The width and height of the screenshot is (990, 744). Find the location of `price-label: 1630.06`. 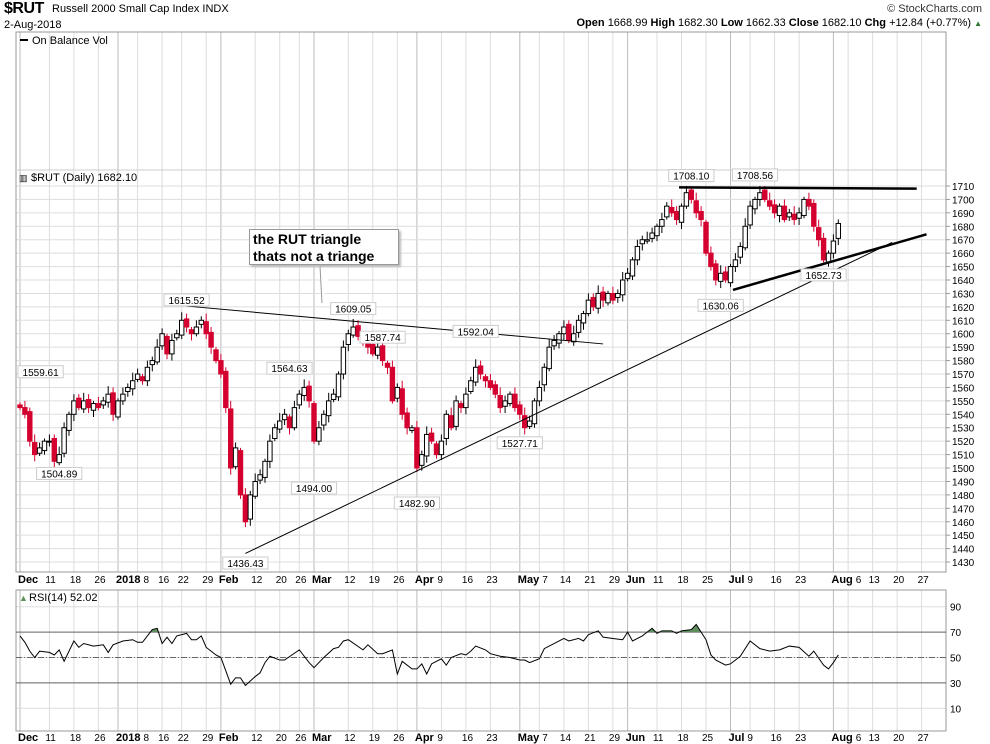

price-label: 1630.06 is located at coordinates (720, 305).